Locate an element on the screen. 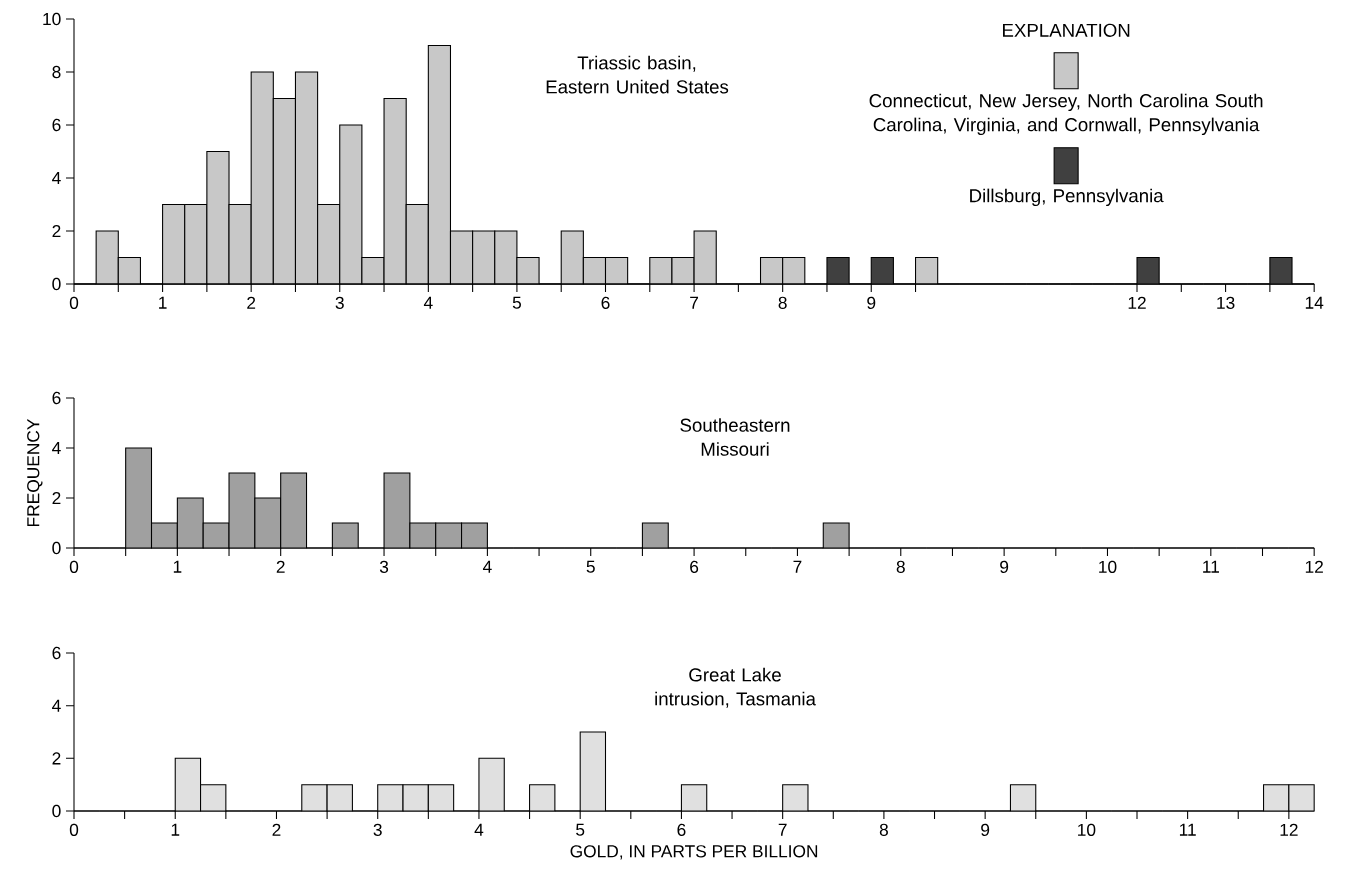 The width and height of the screenshot is (1361, 879). x-tick-label: 14 is located at coordinates (1314, 302).